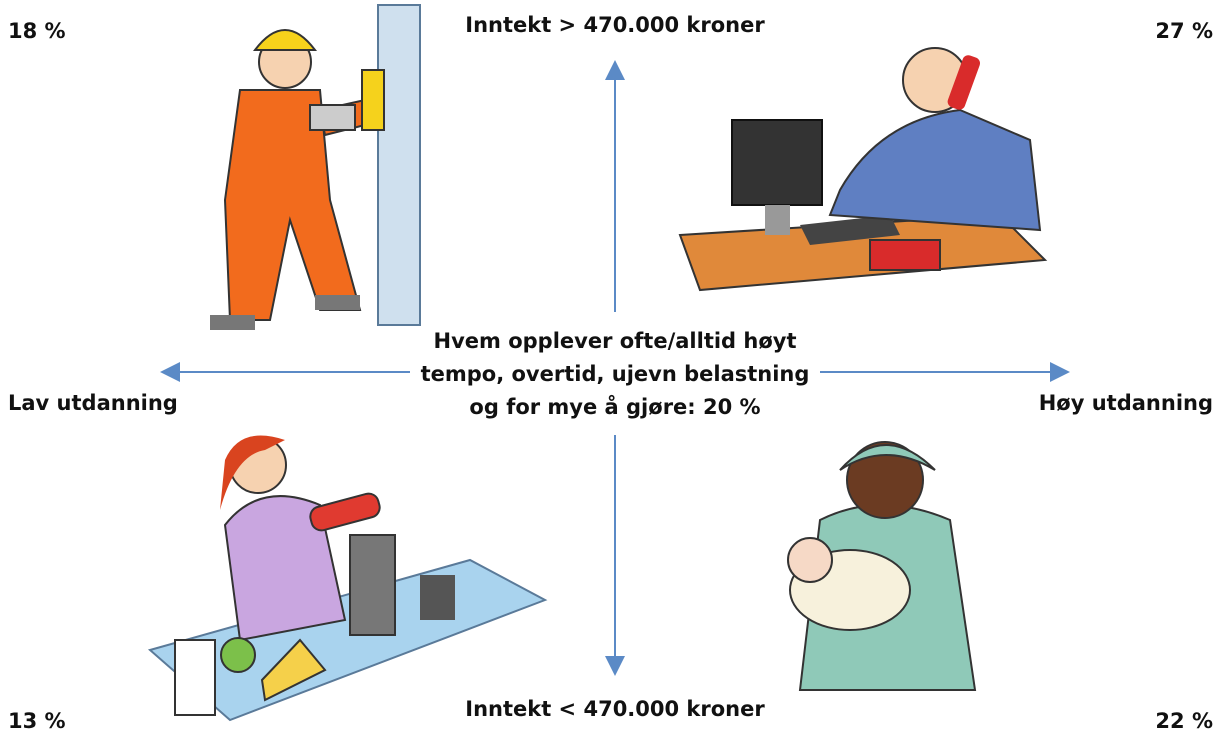  What do you see at coordinates (615, 709) in the screenshot?
I see `axis-label: Inntekt < 470.000 kroner` at bounding box center [615, 709].